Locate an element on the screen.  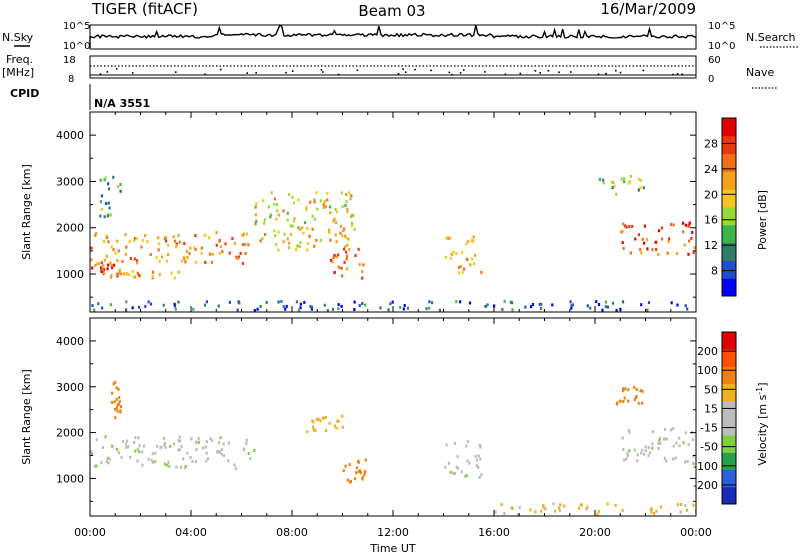
velocity-colorbar-tick-label: -200 is located at coordinates (705, 485).